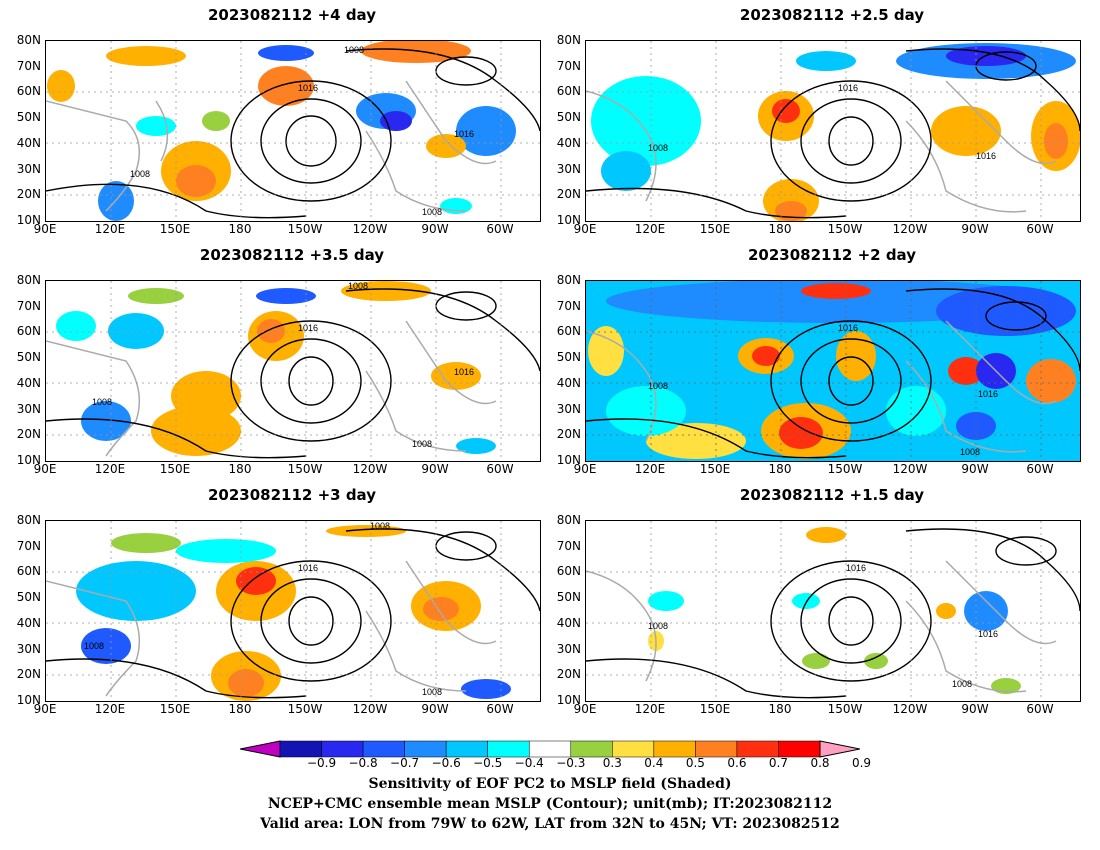 This screenshot has width=1100, height=850. I want to click on colorbar-tick-label: −0.8, so click(363, 763).